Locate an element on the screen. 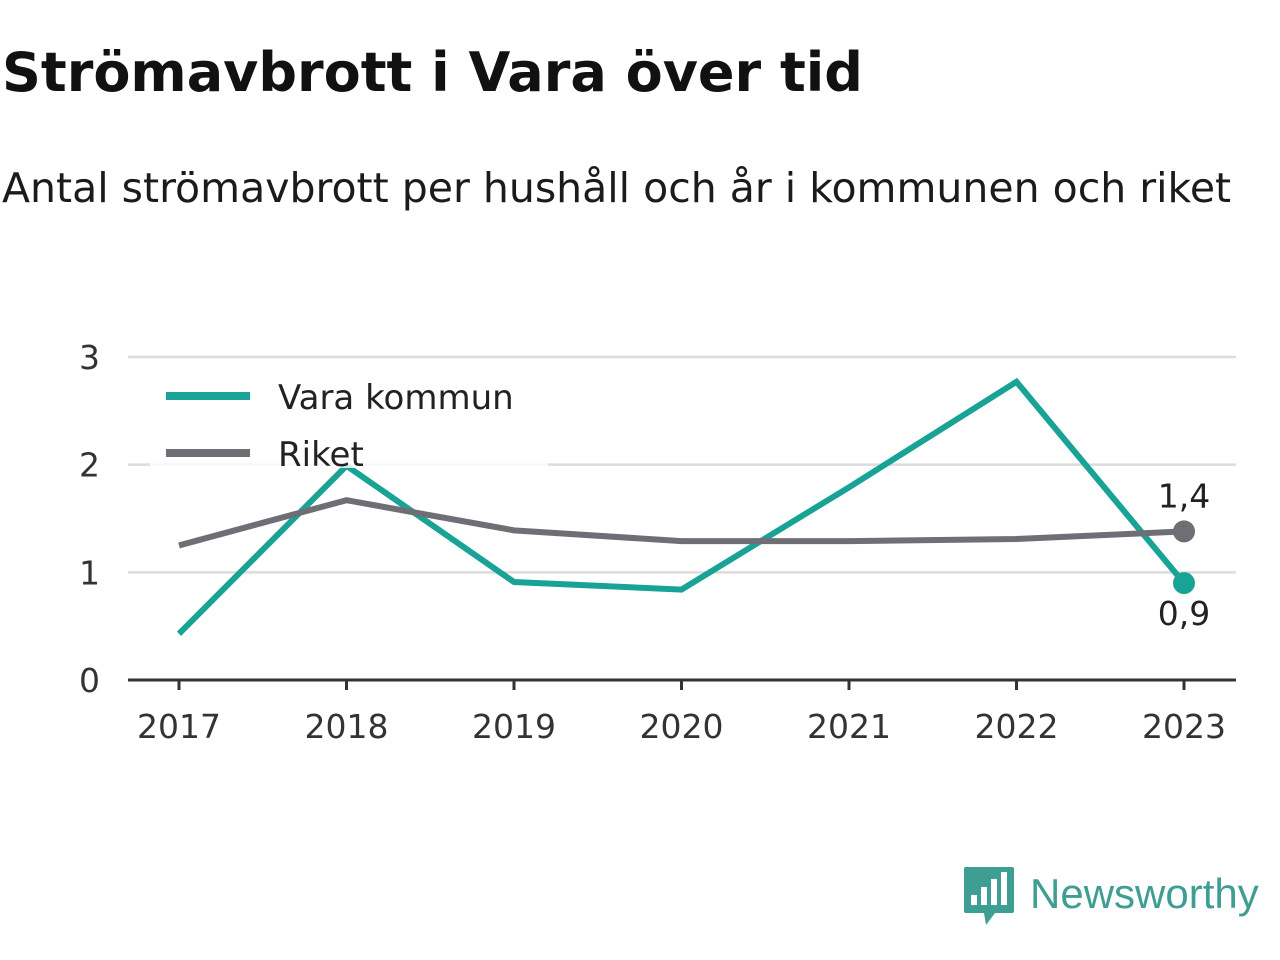 Image resolution: width=1280 pixels, height=960 pixels. legend-label-0: Vara kommun is located at coordinates (396, 398).